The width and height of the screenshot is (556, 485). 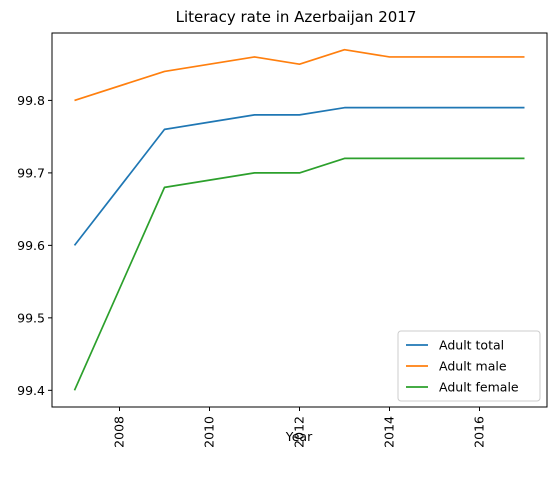 What do you see at coordinates (299, 436) in the screenshot?
I see `x-axis-label: Year` at bounding box center [299, 436].